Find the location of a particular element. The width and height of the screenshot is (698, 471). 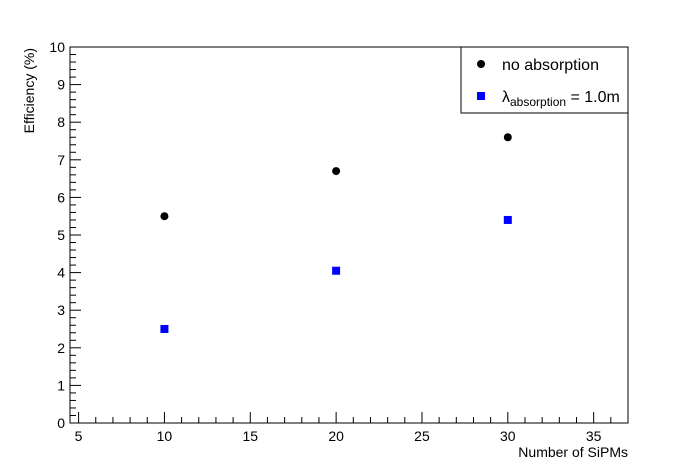

legend-label: no absorption is located at coordinates (550, 65).